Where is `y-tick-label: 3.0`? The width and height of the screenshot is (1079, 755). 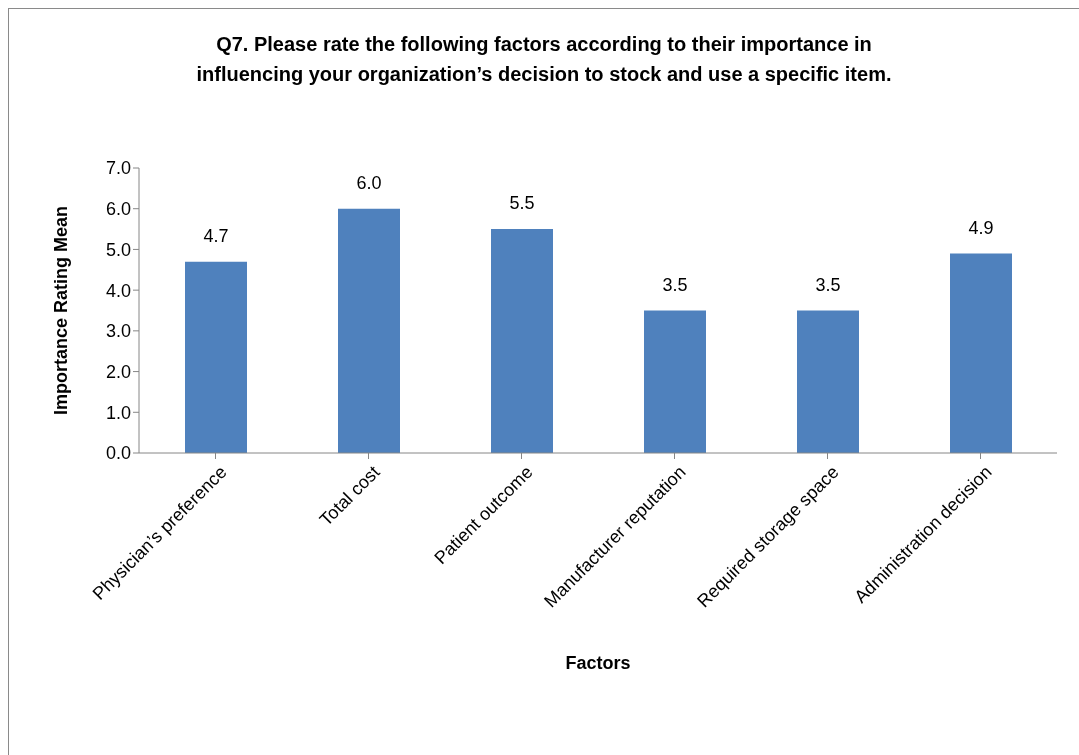 y-tick-label: 3.0 is located at coordinates (118, 331).